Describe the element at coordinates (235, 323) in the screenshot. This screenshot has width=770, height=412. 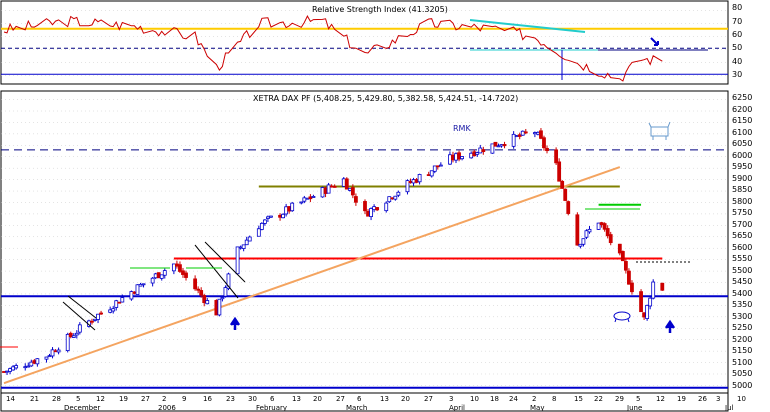
I see `arrow-up-icon` at that location.